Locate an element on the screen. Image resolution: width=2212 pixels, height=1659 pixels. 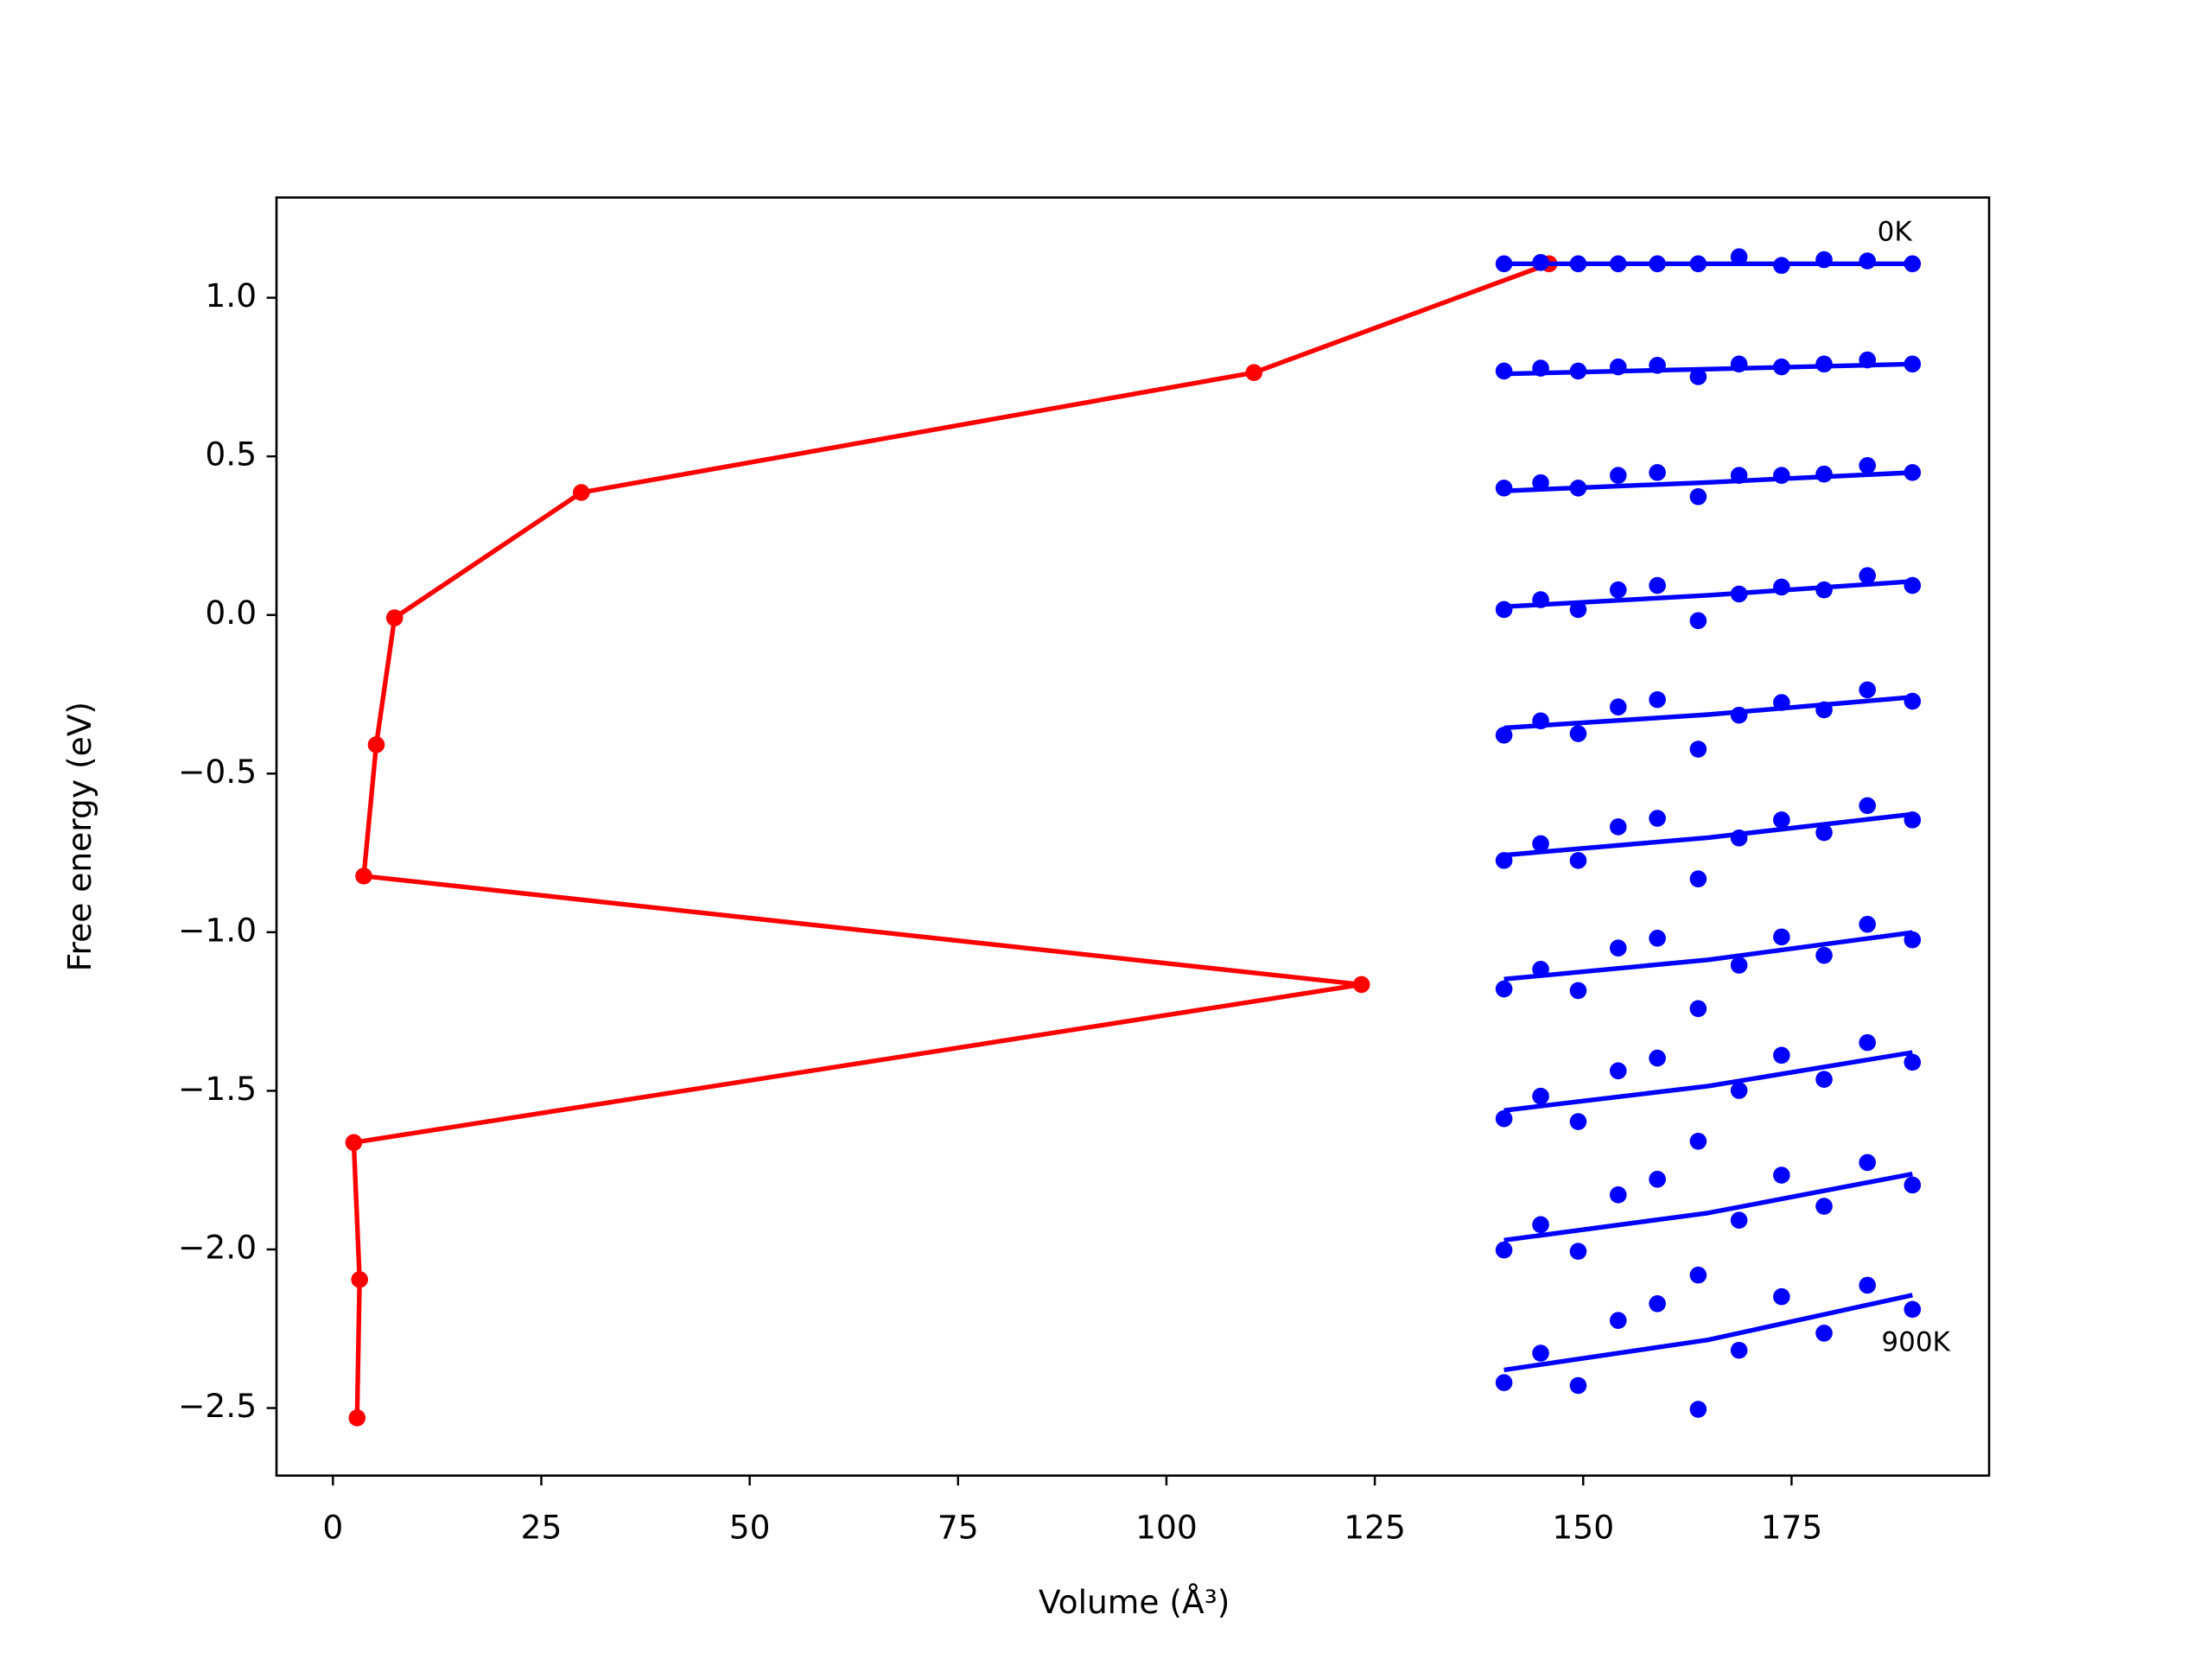
x-tick-label: 150 is located at coordinates (1583, 1527).